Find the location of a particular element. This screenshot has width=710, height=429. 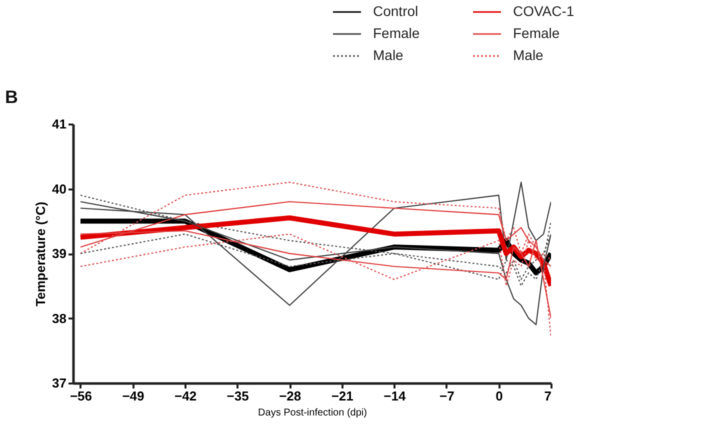

legend-label: COVAC-1 is located at coordinates (543, 11).